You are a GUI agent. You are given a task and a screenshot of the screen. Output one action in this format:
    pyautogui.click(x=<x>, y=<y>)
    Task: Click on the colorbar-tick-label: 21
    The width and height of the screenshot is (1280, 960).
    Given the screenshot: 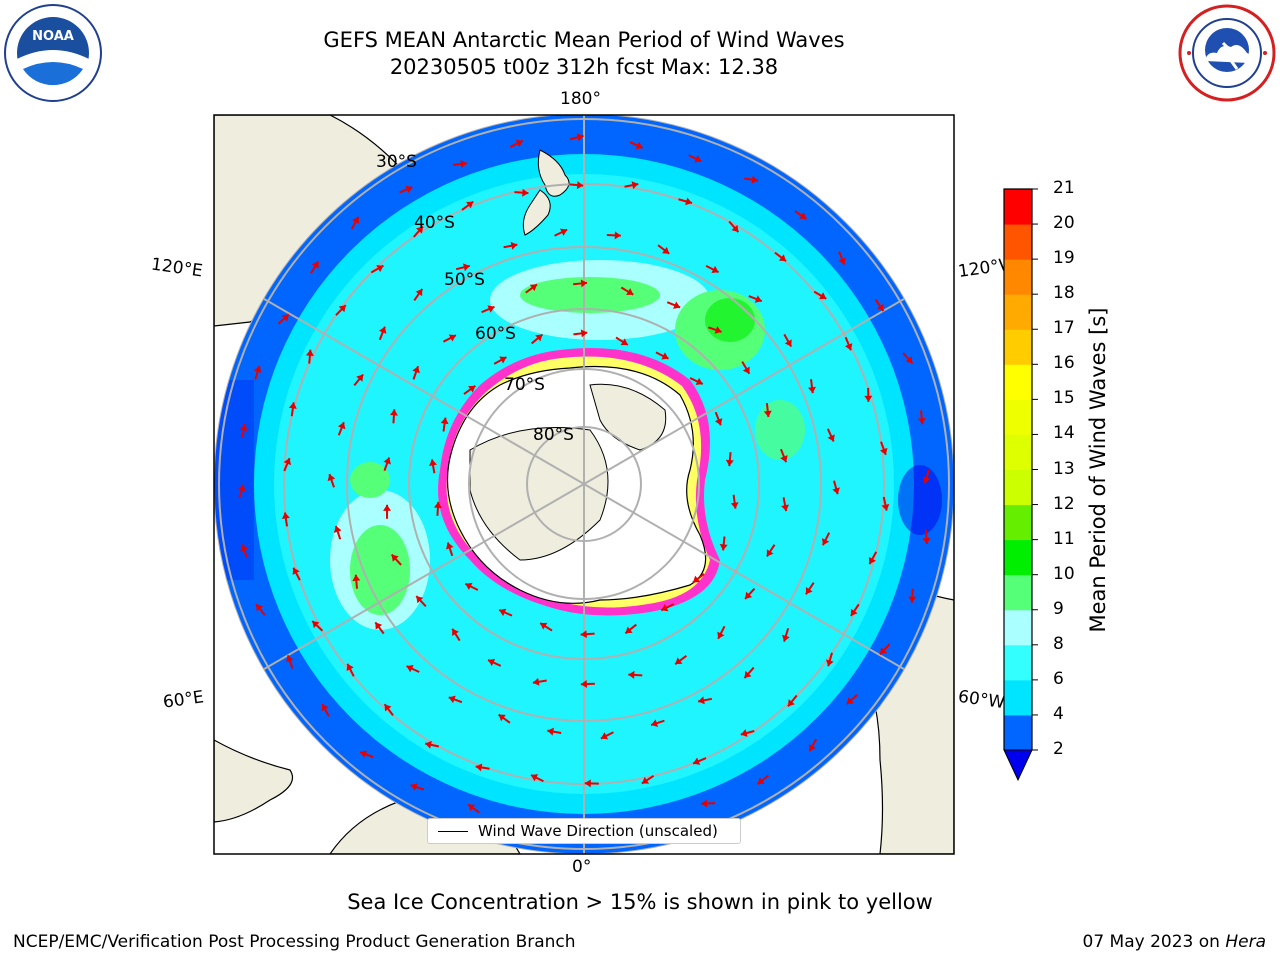 What is the action you would take?
    pyautogui.click(x=1064, y=188)
    